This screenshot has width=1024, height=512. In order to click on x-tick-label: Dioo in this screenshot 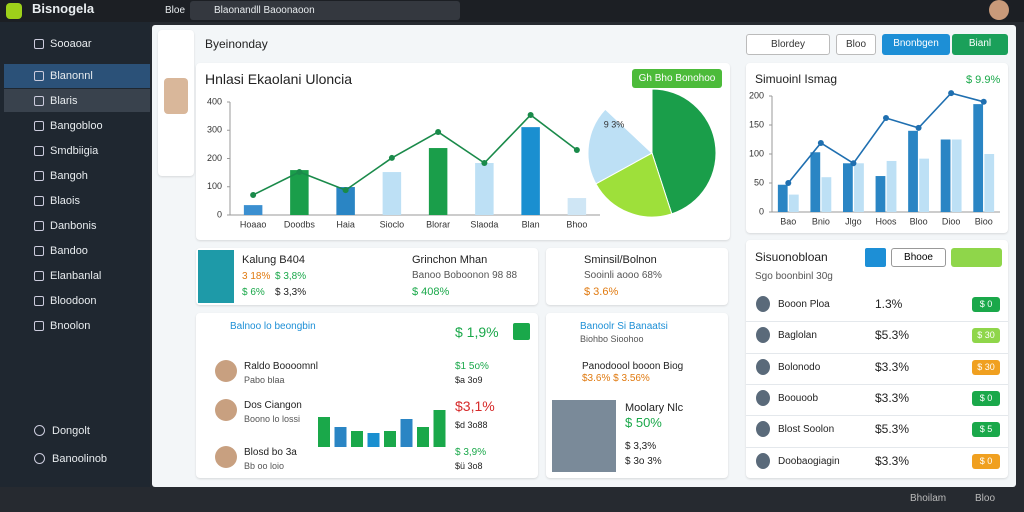, I will do `click(951, 221)`.